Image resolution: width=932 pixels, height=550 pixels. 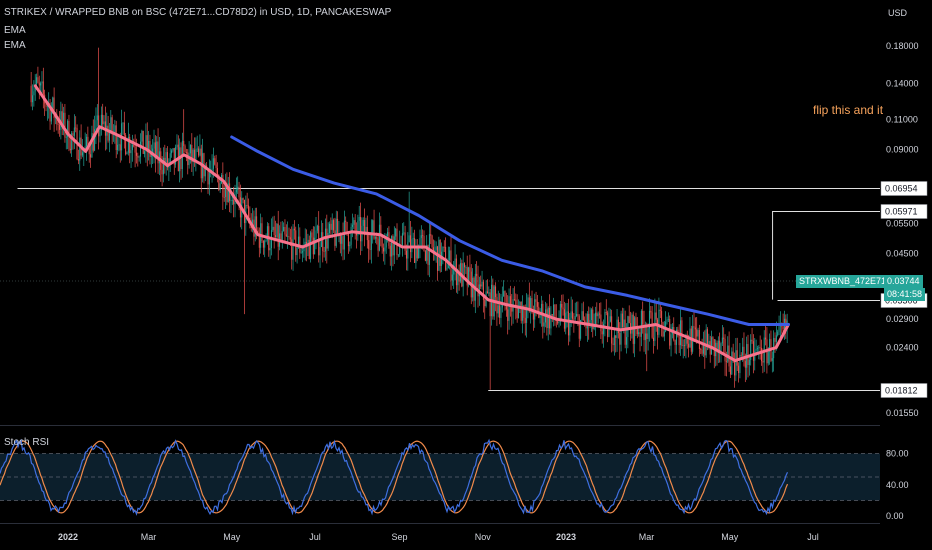 I want to click on x-tick-label: Sep, so click(x=400, y=537).